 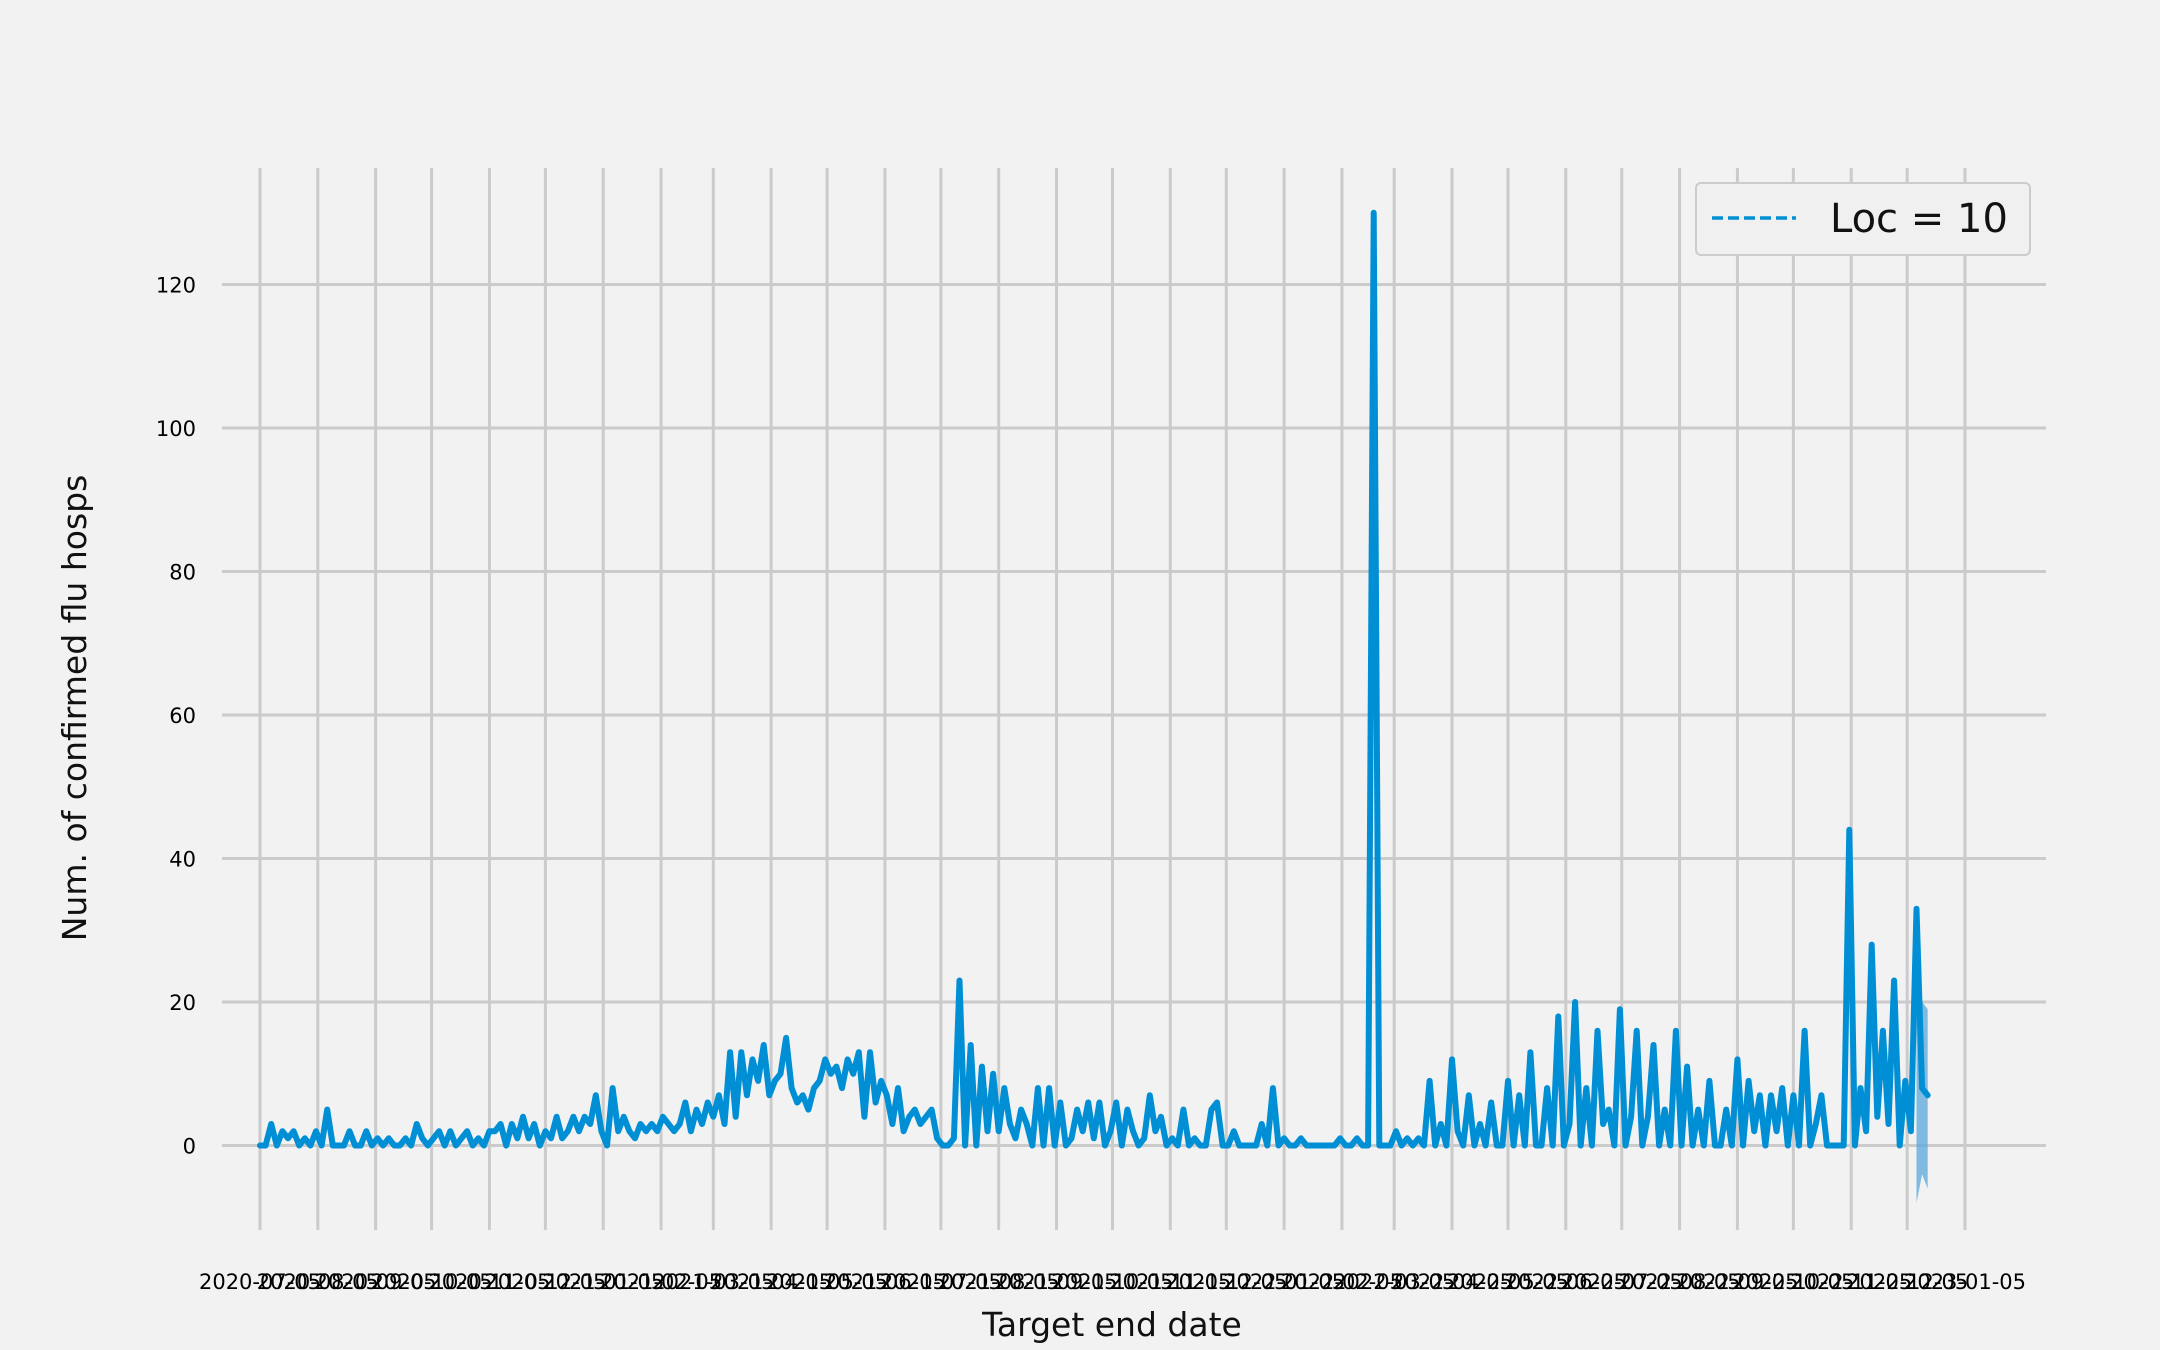 I want to click on y-tick-label: 20, so click(x=182, y=1003).